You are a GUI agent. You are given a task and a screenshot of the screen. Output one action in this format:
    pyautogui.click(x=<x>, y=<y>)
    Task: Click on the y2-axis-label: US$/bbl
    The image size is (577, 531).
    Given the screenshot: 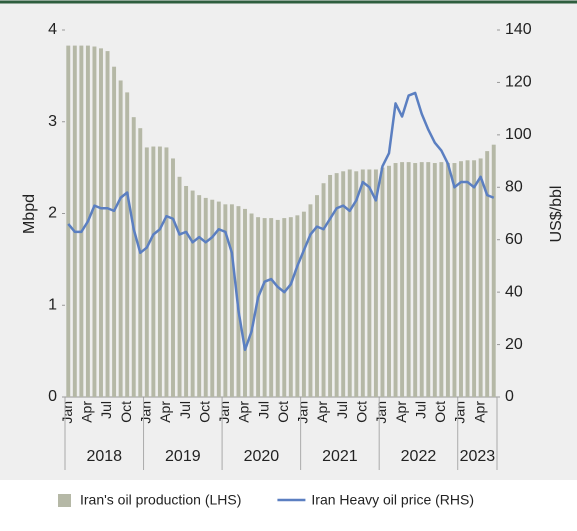 What is the action you would take?
    pyautogui.click(x=556, y=214)
    